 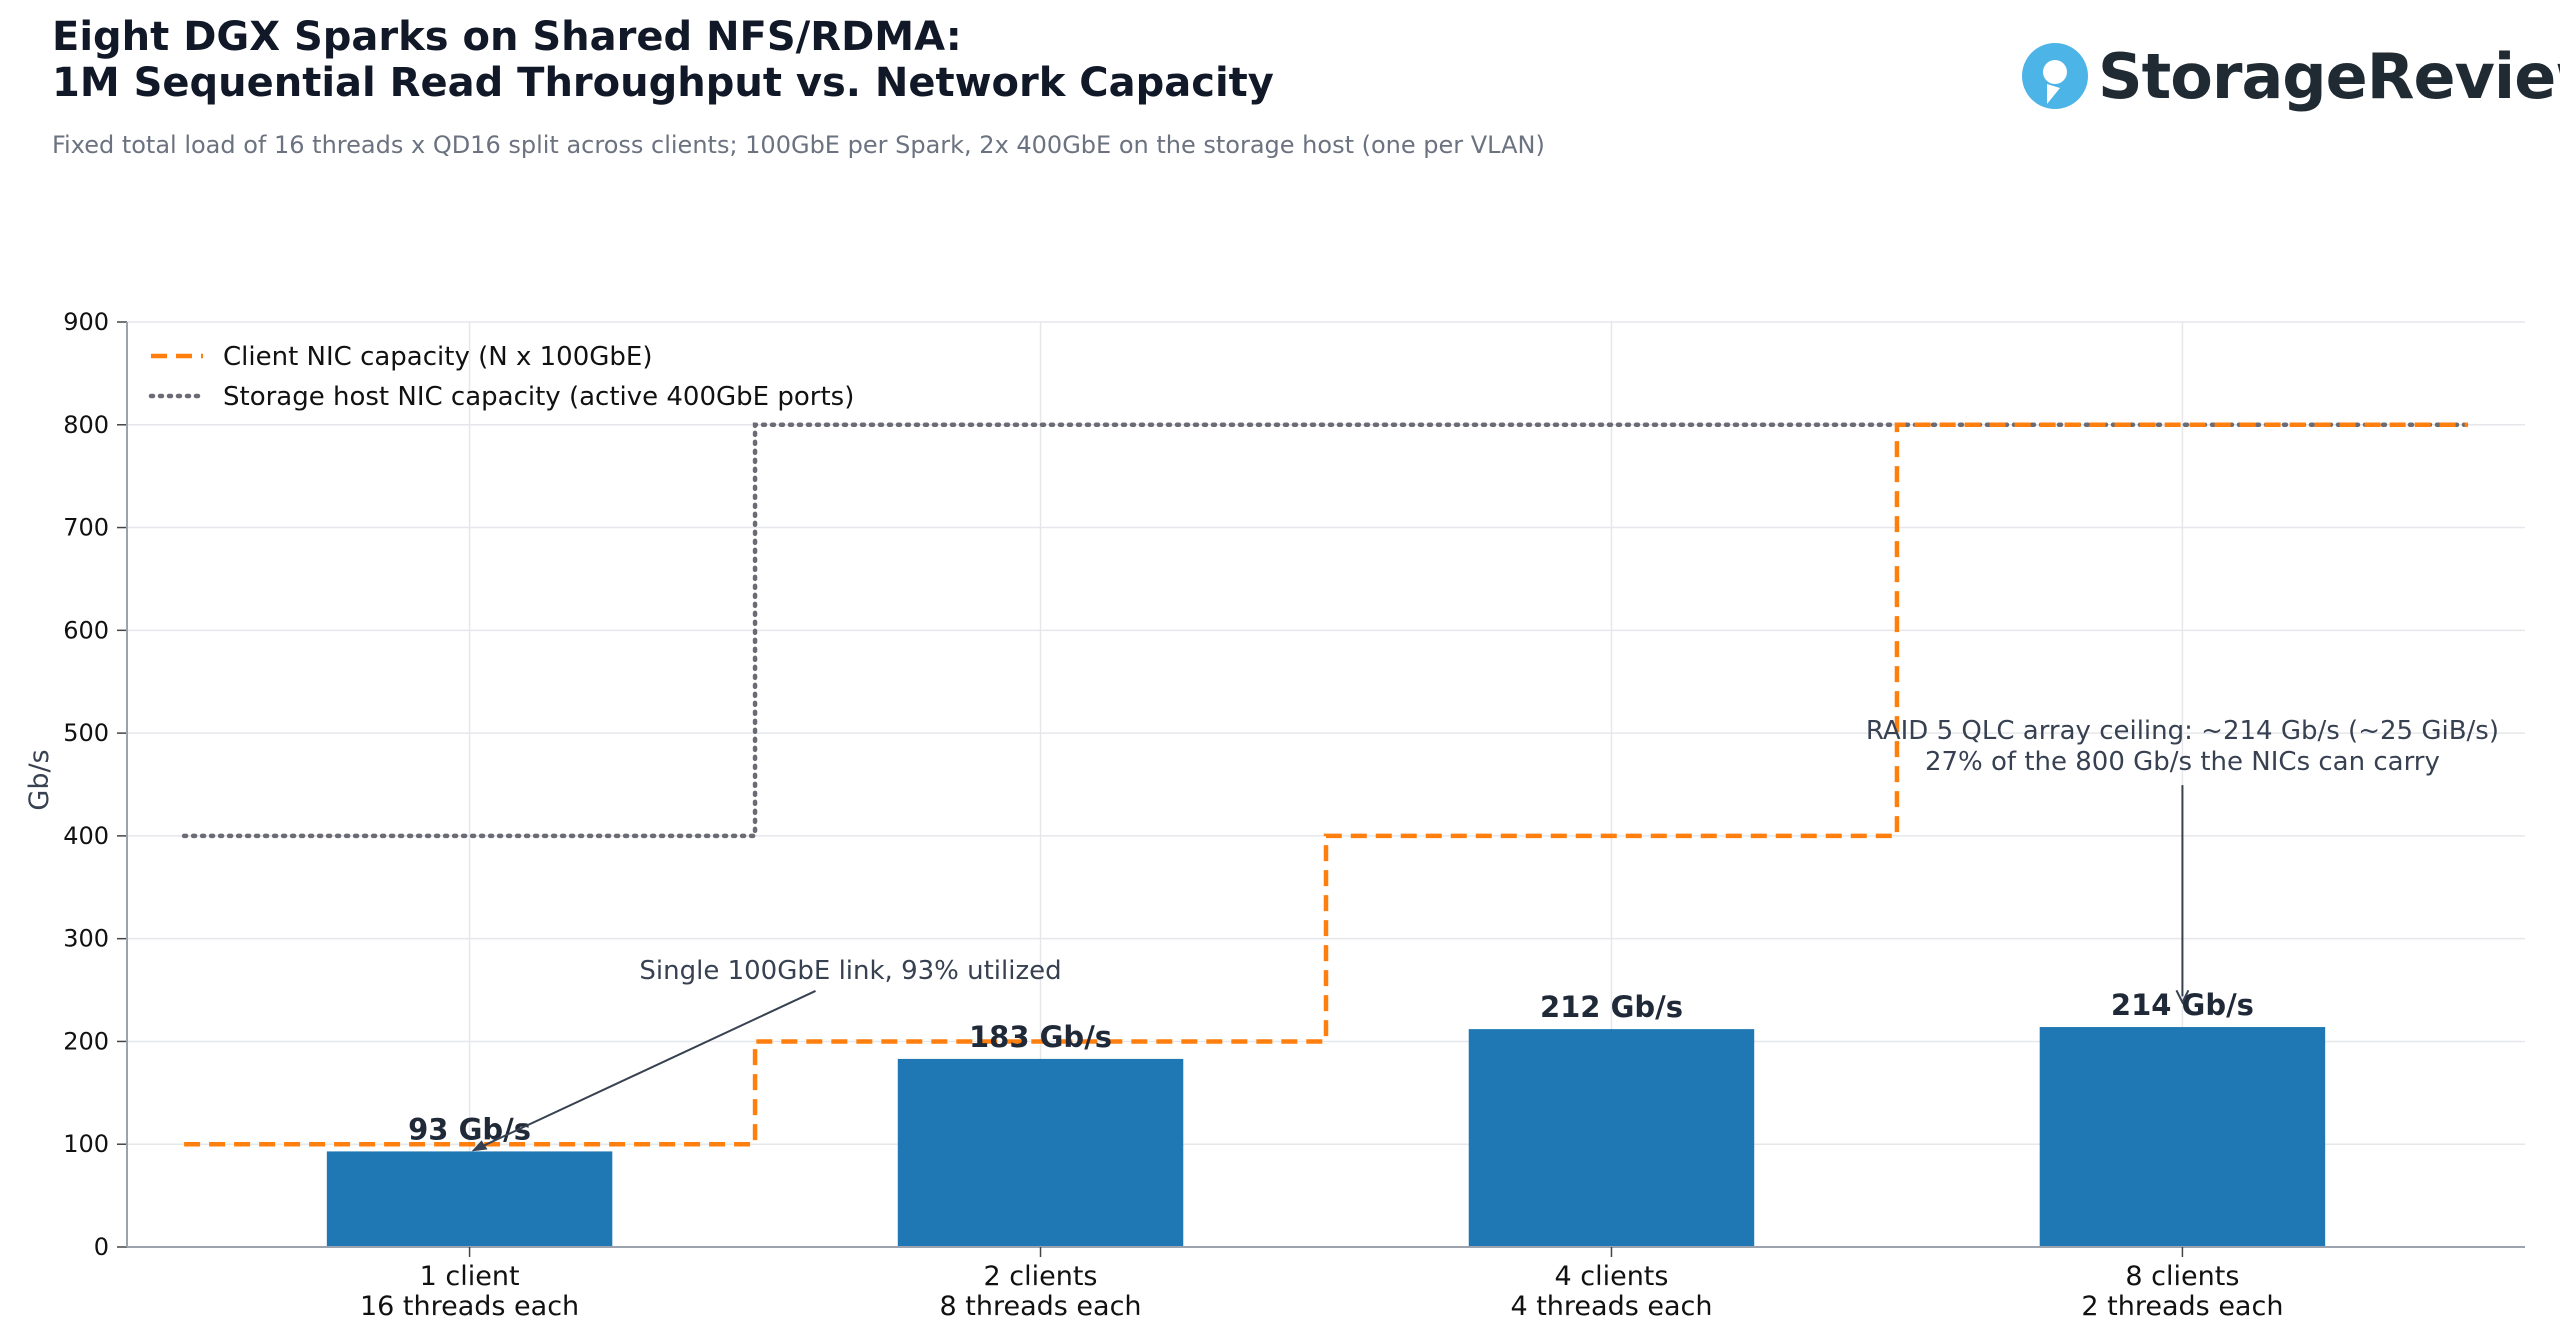 I want to click on y-tick-label: 400, so click(x=86, y=836).